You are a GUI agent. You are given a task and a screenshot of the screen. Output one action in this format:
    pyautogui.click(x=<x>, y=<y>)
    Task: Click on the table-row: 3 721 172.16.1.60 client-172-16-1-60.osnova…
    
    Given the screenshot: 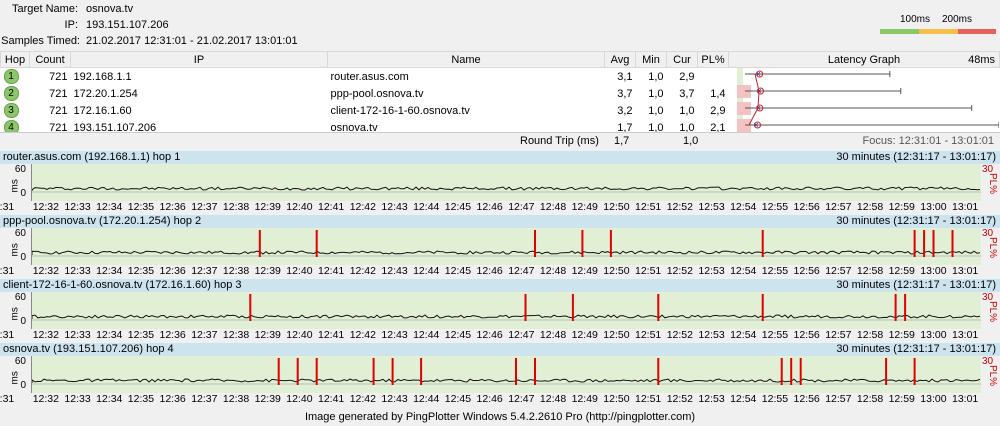 What is the action you would take?
    pyautogui.click(x=500, y=110)
    